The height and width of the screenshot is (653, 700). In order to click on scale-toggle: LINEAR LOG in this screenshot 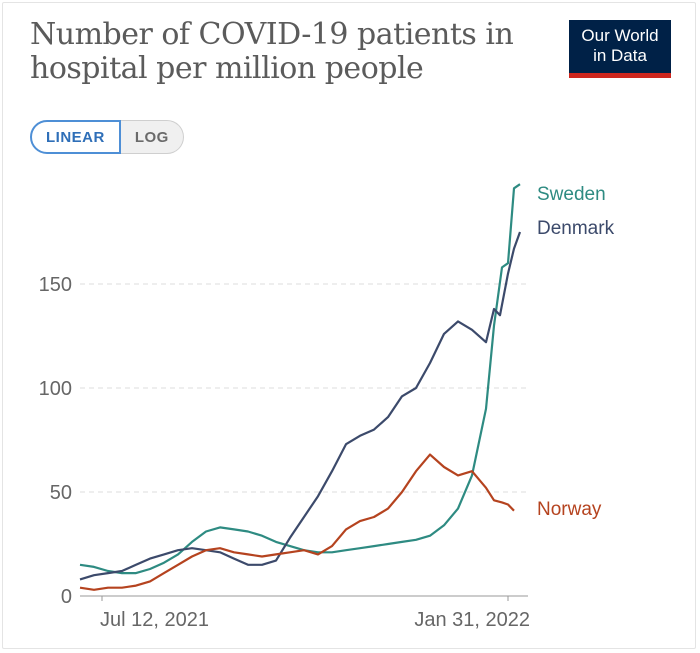, I will do `click(107, 137)`.